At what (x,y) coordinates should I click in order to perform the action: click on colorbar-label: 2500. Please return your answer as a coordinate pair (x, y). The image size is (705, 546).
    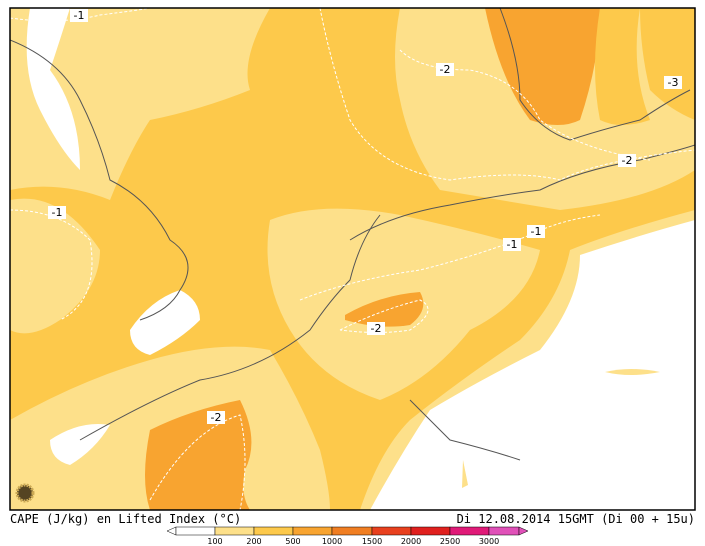
    Looking at the image, I should click on (450, 541).